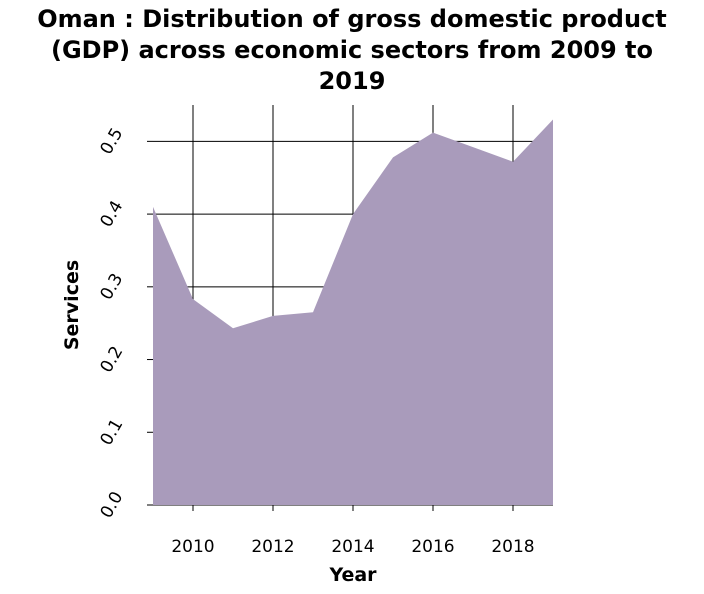  Describe the element at coordinates (125, 323) in the screenshot. I see `y-ticks: 0.0 0.1 0.2 0.3 0.4 0.5` at that location.